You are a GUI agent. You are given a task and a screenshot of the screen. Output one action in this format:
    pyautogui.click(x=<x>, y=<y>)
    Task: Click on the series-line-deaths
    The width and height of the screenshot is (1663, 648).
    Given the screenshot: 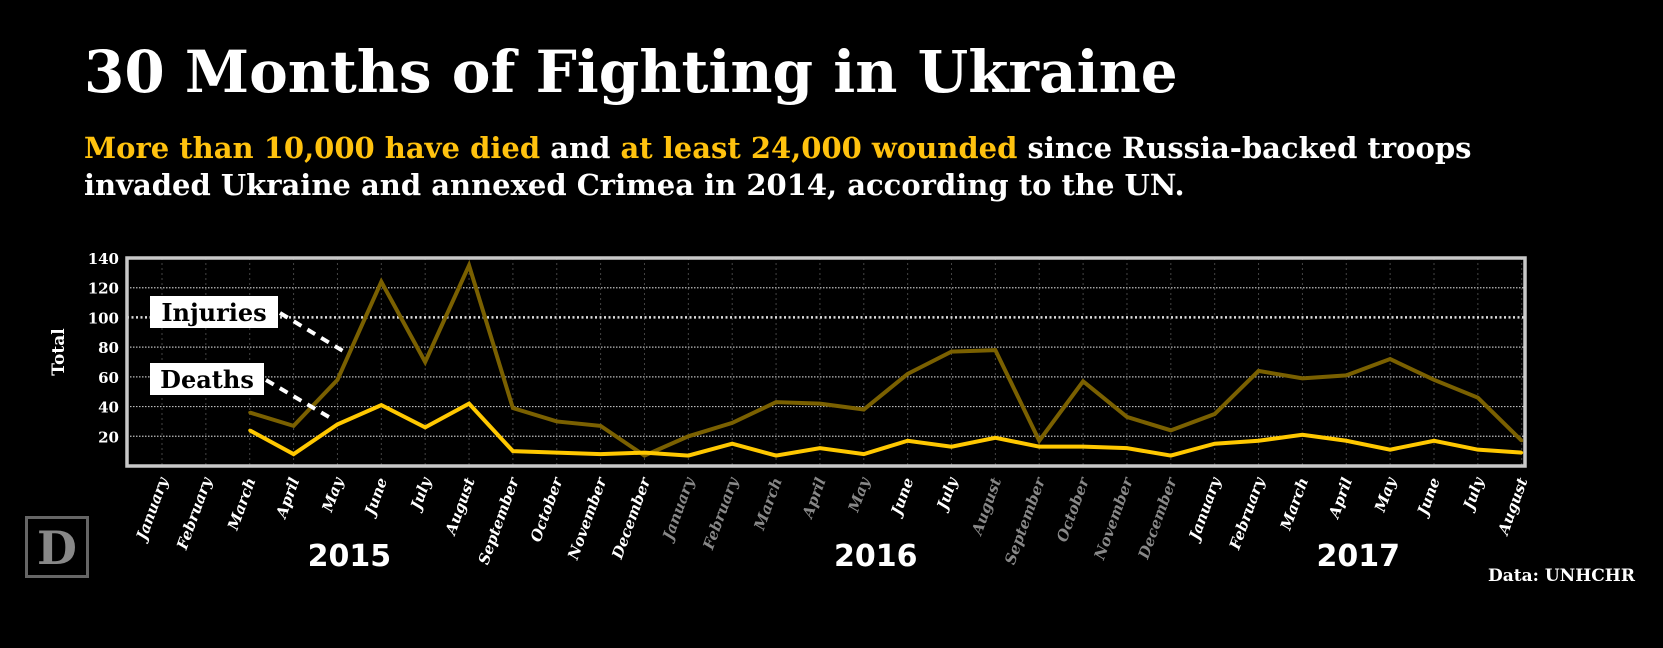 What is the action you would take?
    pyautogui.click(x=885, y=429)
    